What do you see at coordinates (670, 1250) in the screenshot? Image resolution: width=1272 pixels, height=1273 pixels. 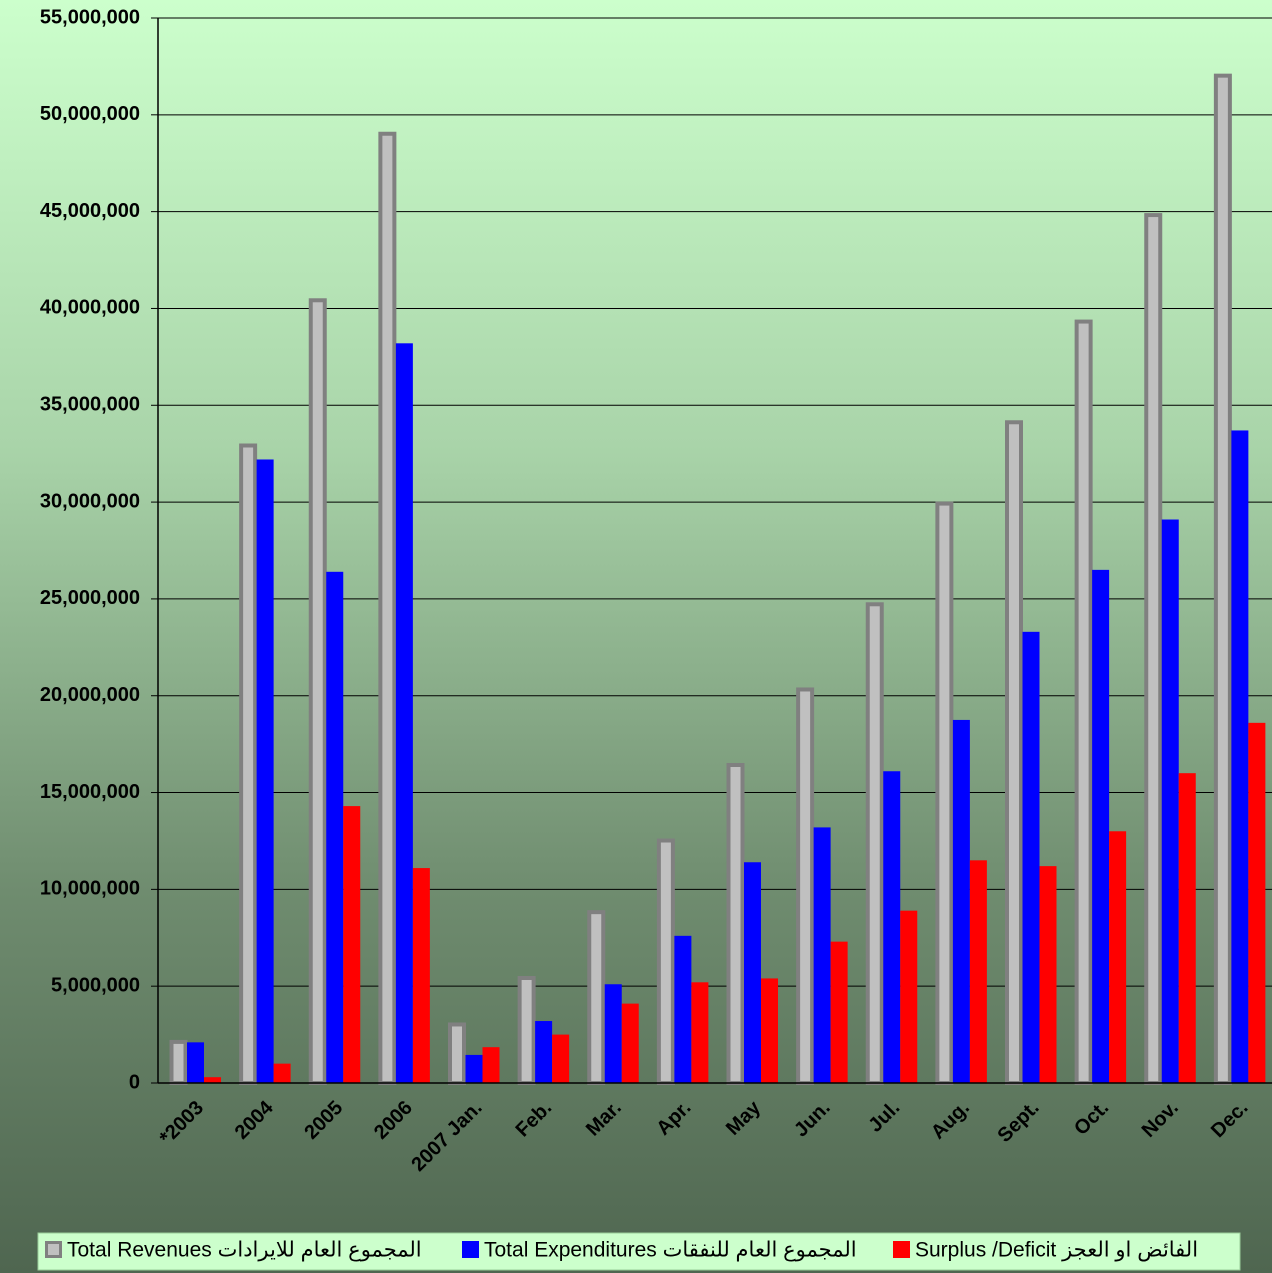 I see `legend-label: Total Expenditures المجموع العام للنفقات` at bounding box center [670, 1250].